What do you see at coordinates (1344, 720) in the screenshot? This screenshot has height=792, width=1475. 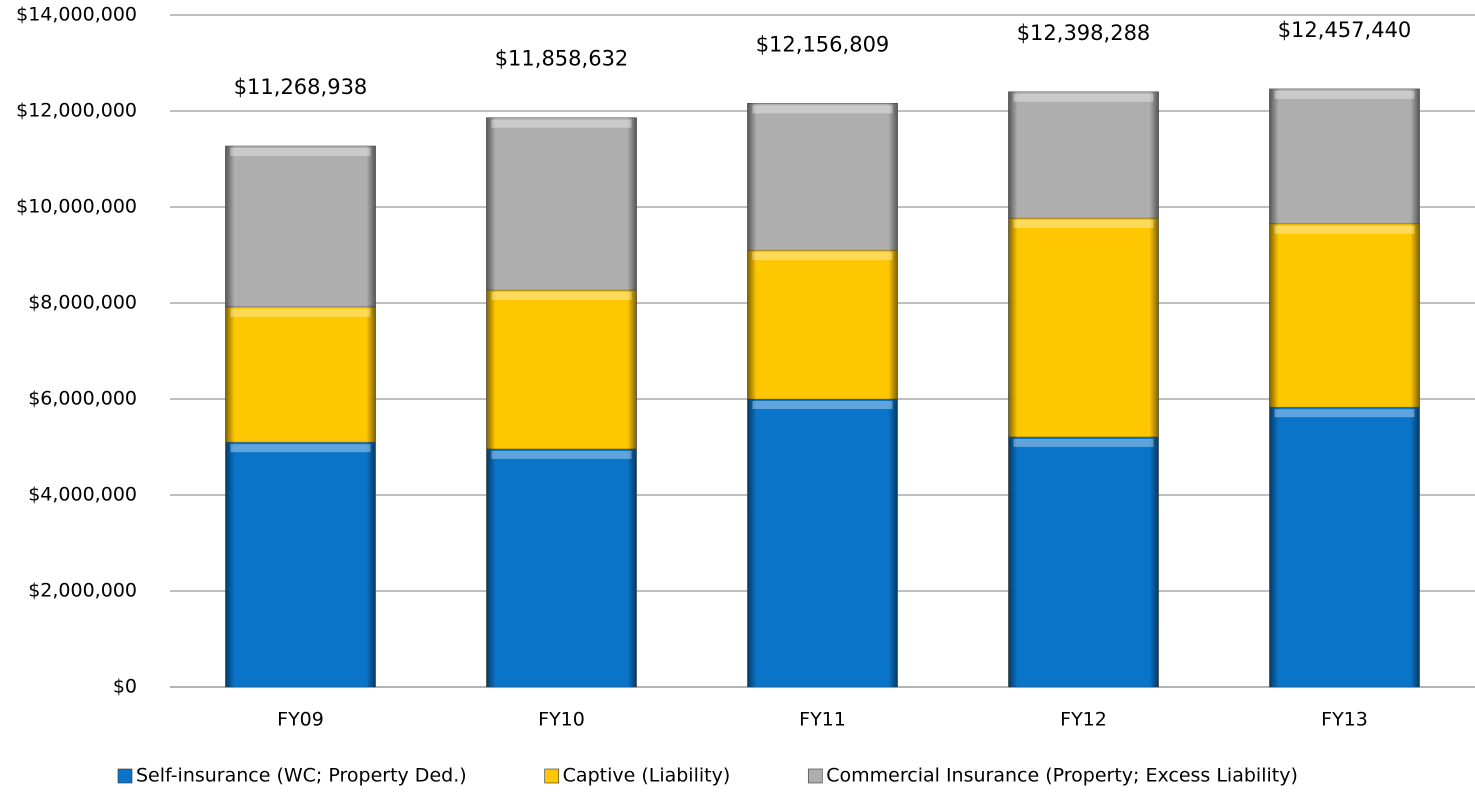 I see `x-tick-label: FY13` at bounding box center [1344, 720].